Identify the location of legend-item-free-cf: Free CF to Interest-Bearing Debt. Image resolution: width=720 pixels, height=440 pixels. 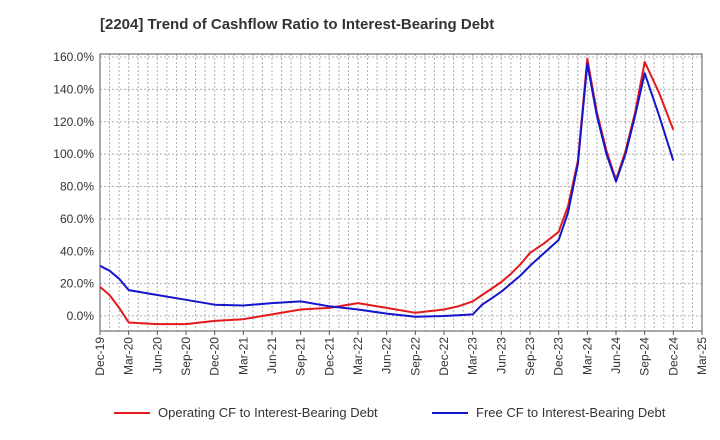
(548, 412).